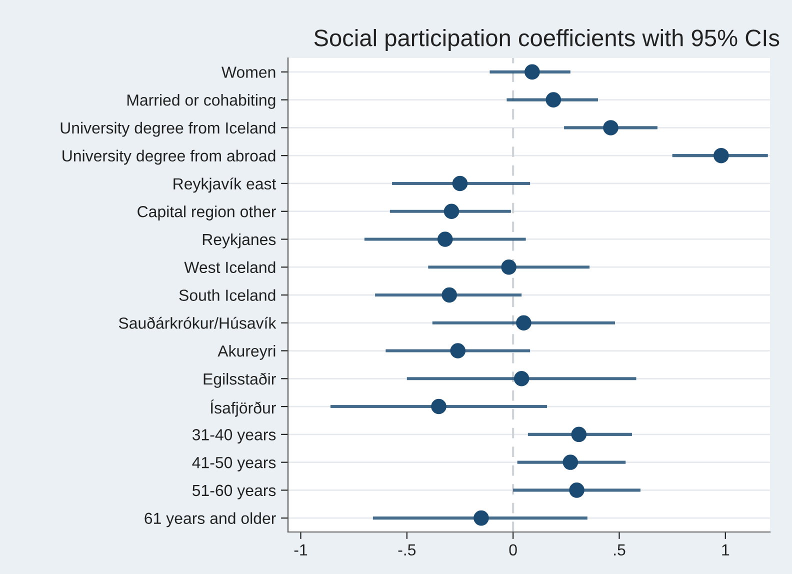 The width and height of the screenshot is (792, 574). I want to click on chart-title: Social participation coefficients with 95% CIs, so click(547, 40).